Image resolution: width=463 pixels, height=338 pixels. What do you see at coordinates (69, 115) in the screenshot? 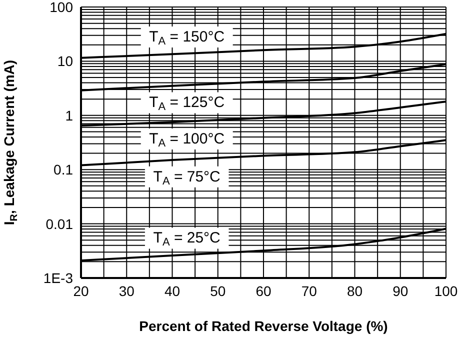
I see `y-tick-label: 1` at bounding box center [69, 115].